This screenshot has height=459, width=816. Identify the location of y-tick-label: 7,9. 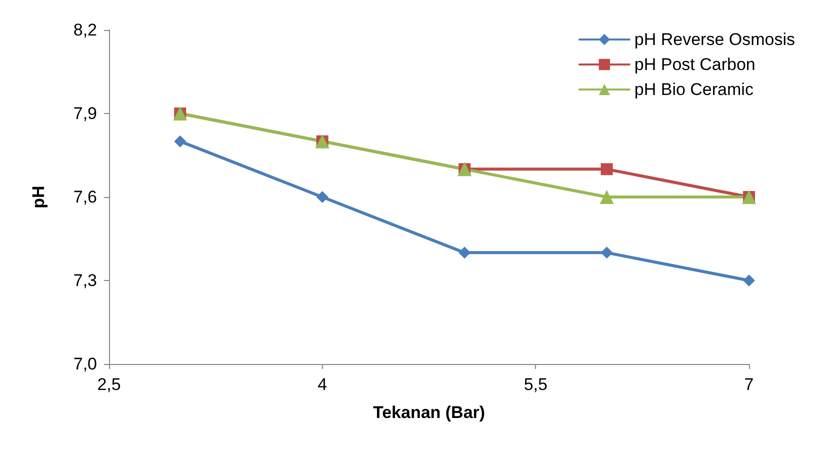
(85, 113).